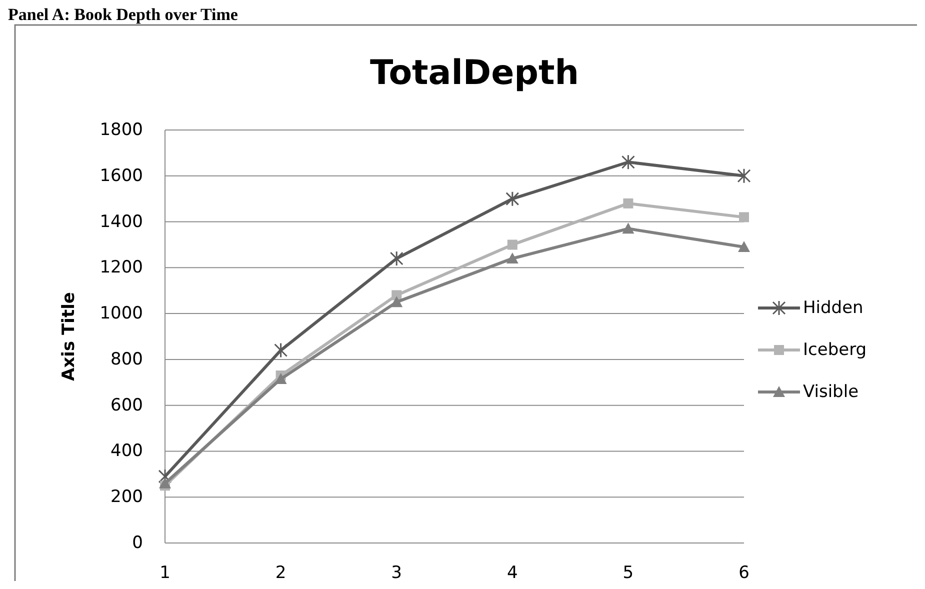  I want to click on chart-subtitle: Panel A: Book Depth over Time, so click(123, 14).